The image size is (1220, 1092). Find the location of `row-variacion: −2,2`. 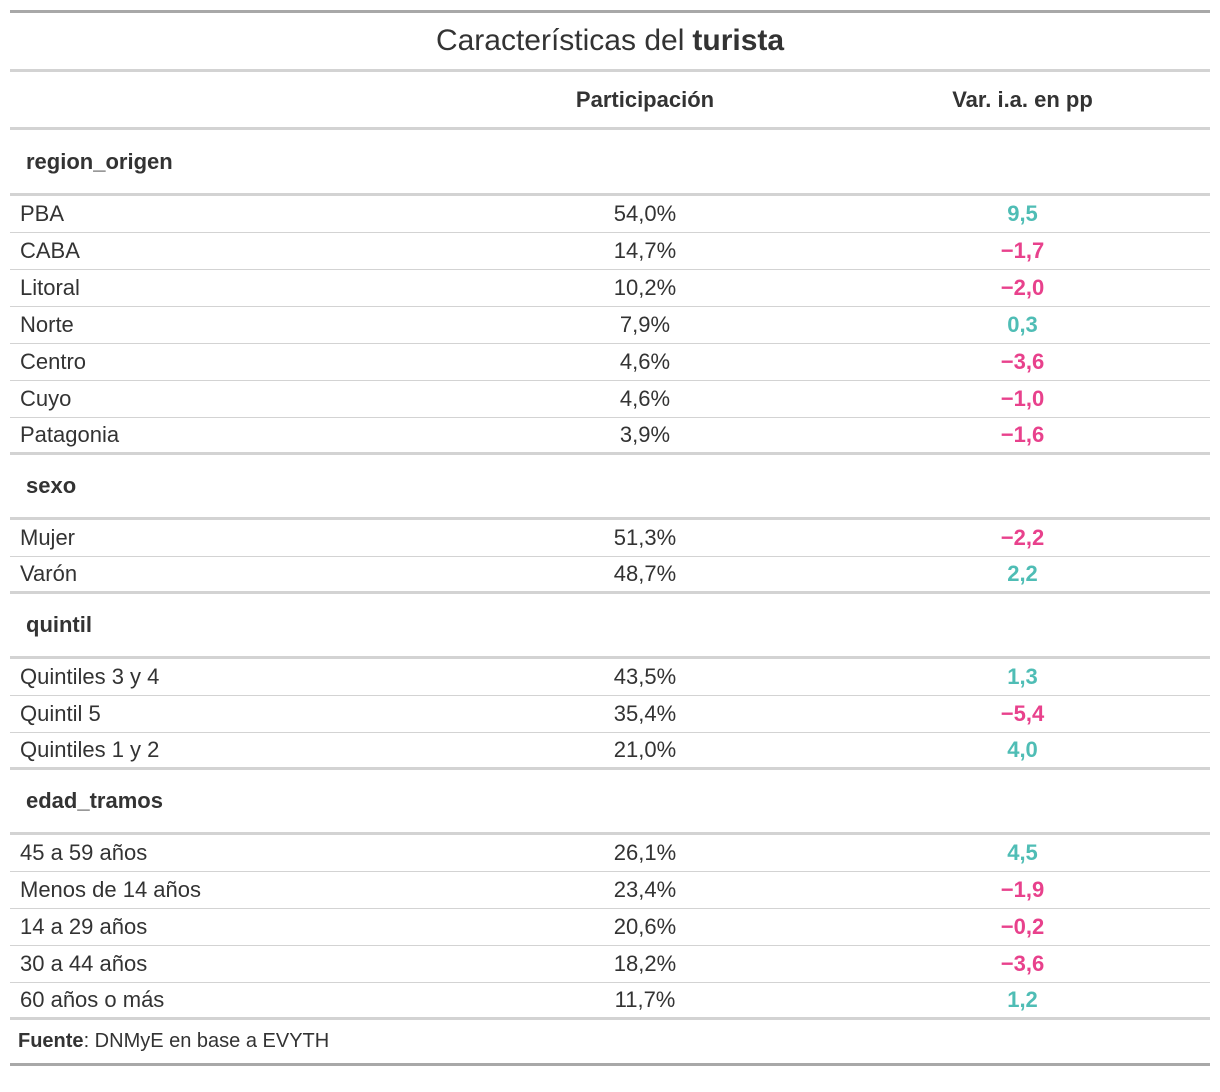

row-variacion: −2,2 is located at coordinates (1022, 537).